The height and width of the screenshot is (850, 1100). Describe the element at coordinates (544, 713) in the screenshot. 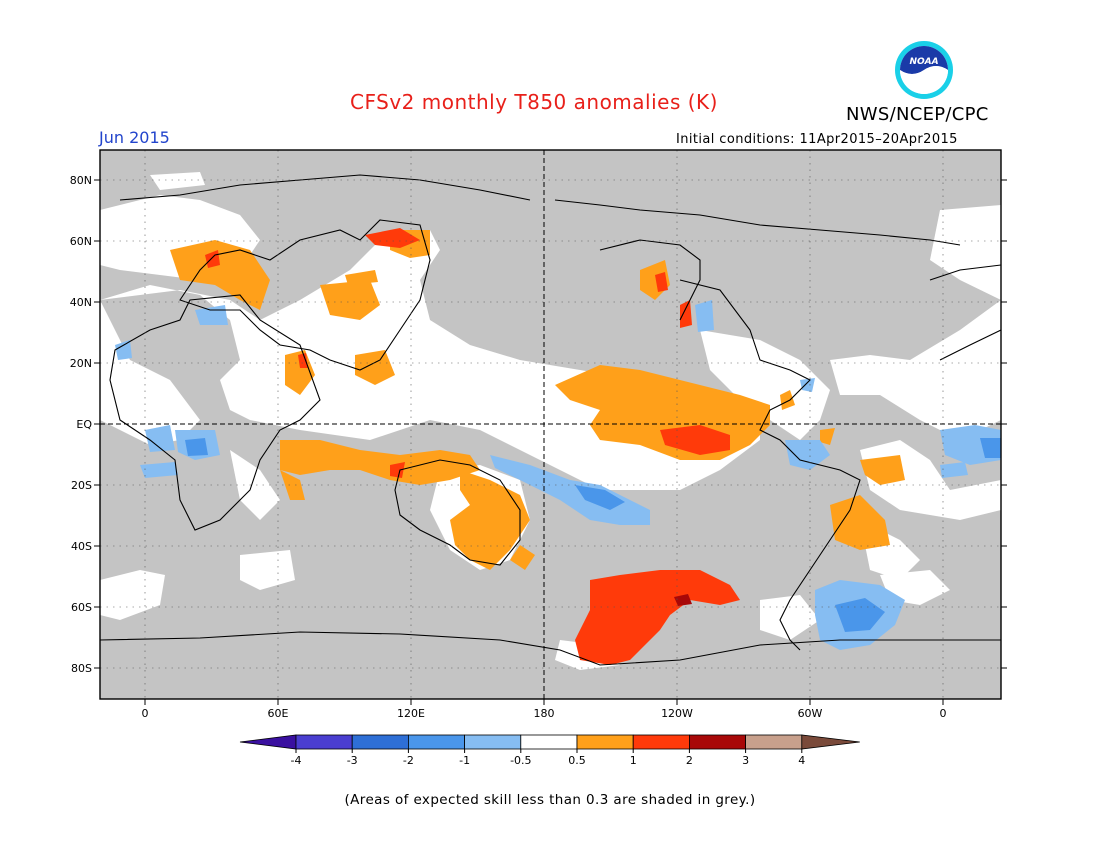

I see `lon-tick-label: 180` at that location.